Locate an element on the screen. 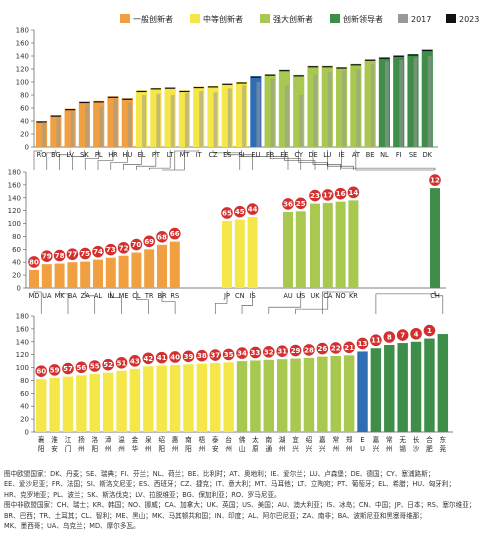 This screenshot has width=496, height=537. rank-label: 34 is located at coordinates (242, 354).